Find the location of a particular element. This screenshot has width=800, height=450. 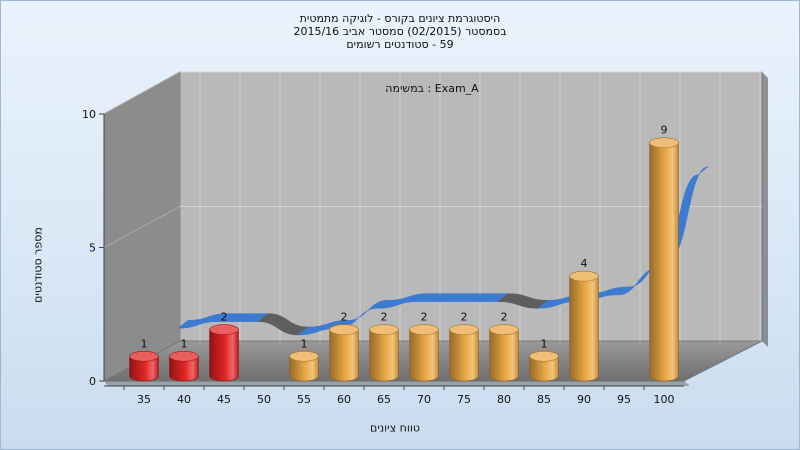

x-tick-label: 100 is located at coordinates (664, 399).